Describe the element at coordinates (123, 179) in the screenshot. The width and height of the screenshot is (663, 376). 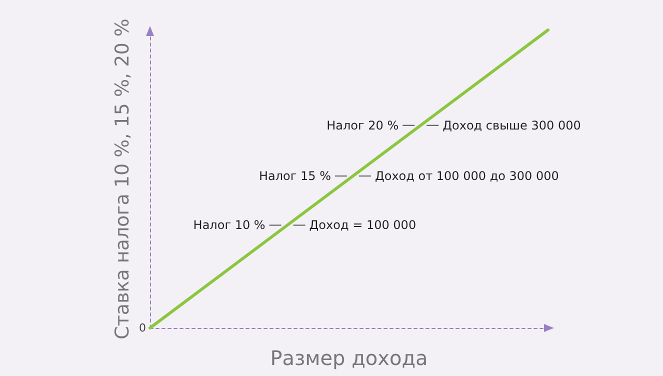
I see `y-axis-title: Ставка налога 10 %, 15 %, 20 %` at that location.